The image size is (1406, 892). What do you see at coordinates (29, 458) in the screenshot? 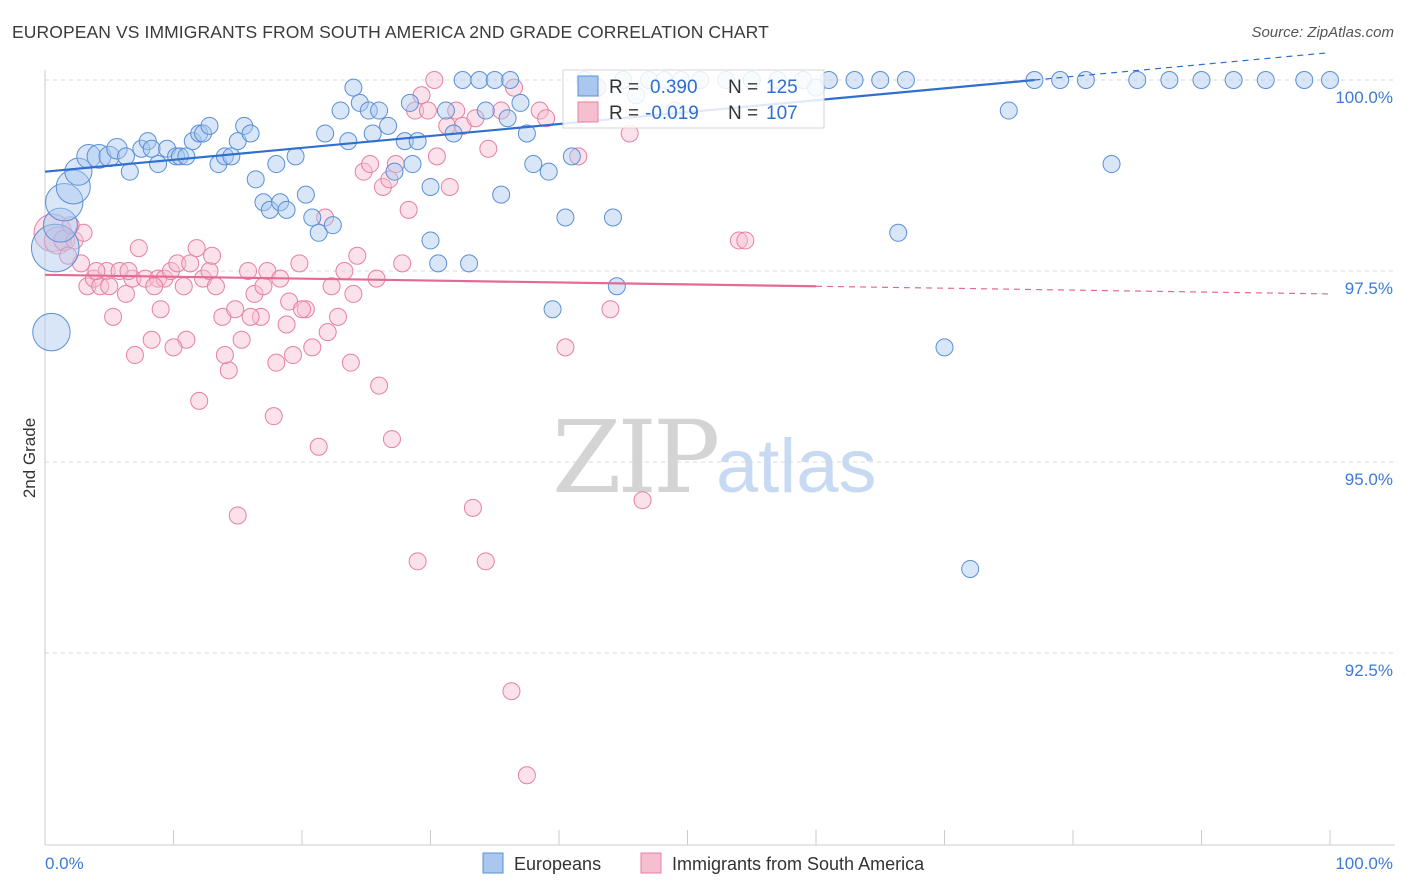
I see `y-axis-title: 2nd Grade` at bounding box center [29, 458].